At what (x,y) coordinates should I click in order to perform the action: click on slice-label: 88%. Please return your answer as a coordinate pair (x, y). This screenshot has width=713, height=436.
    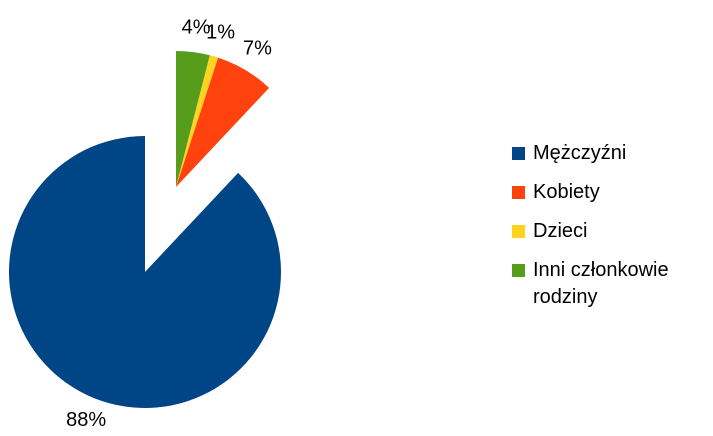
    Looking at the image, I should click on (86, 420).